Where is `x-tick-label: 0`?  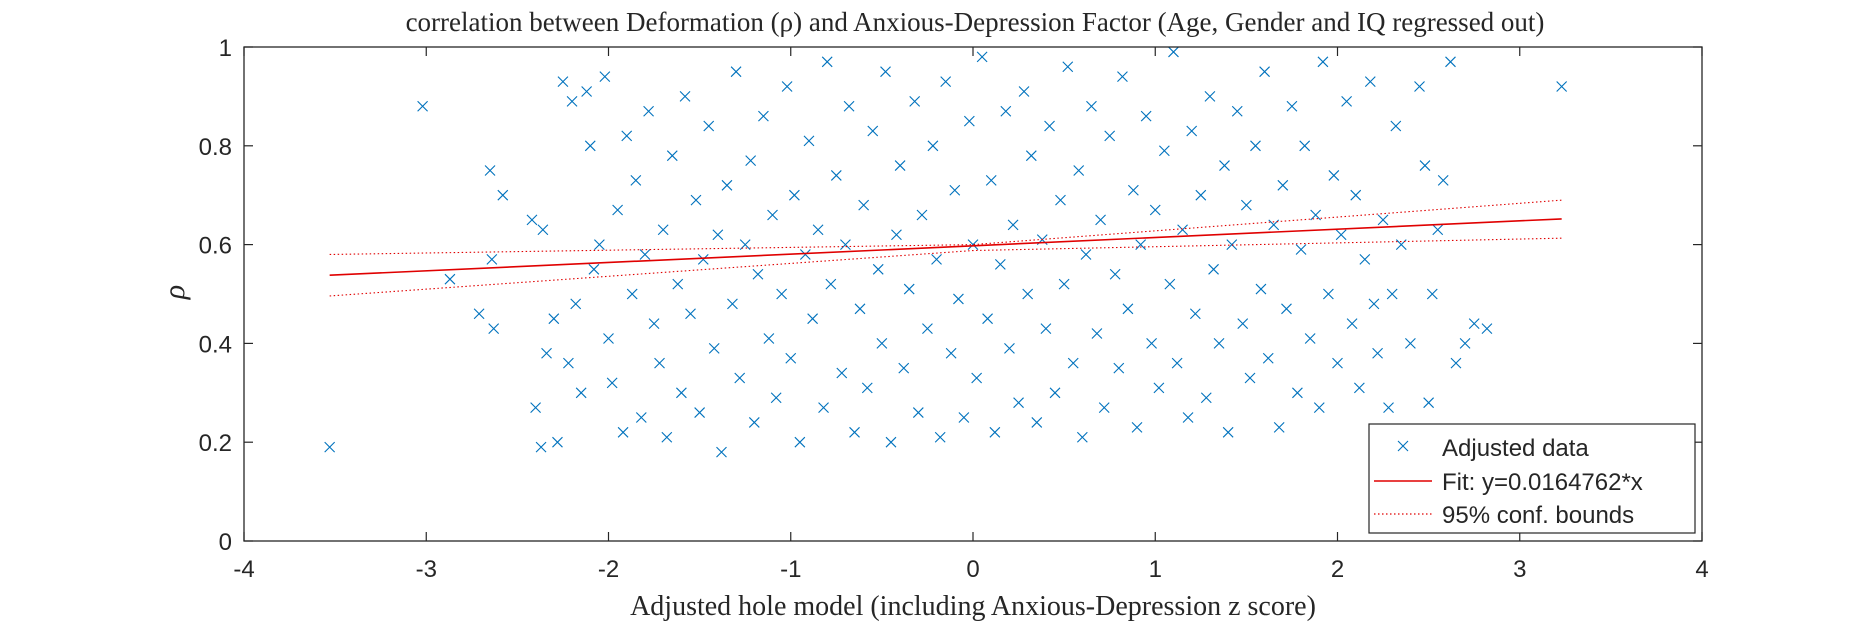
x-tick-label: 0 is located at coordinates (972, 569).